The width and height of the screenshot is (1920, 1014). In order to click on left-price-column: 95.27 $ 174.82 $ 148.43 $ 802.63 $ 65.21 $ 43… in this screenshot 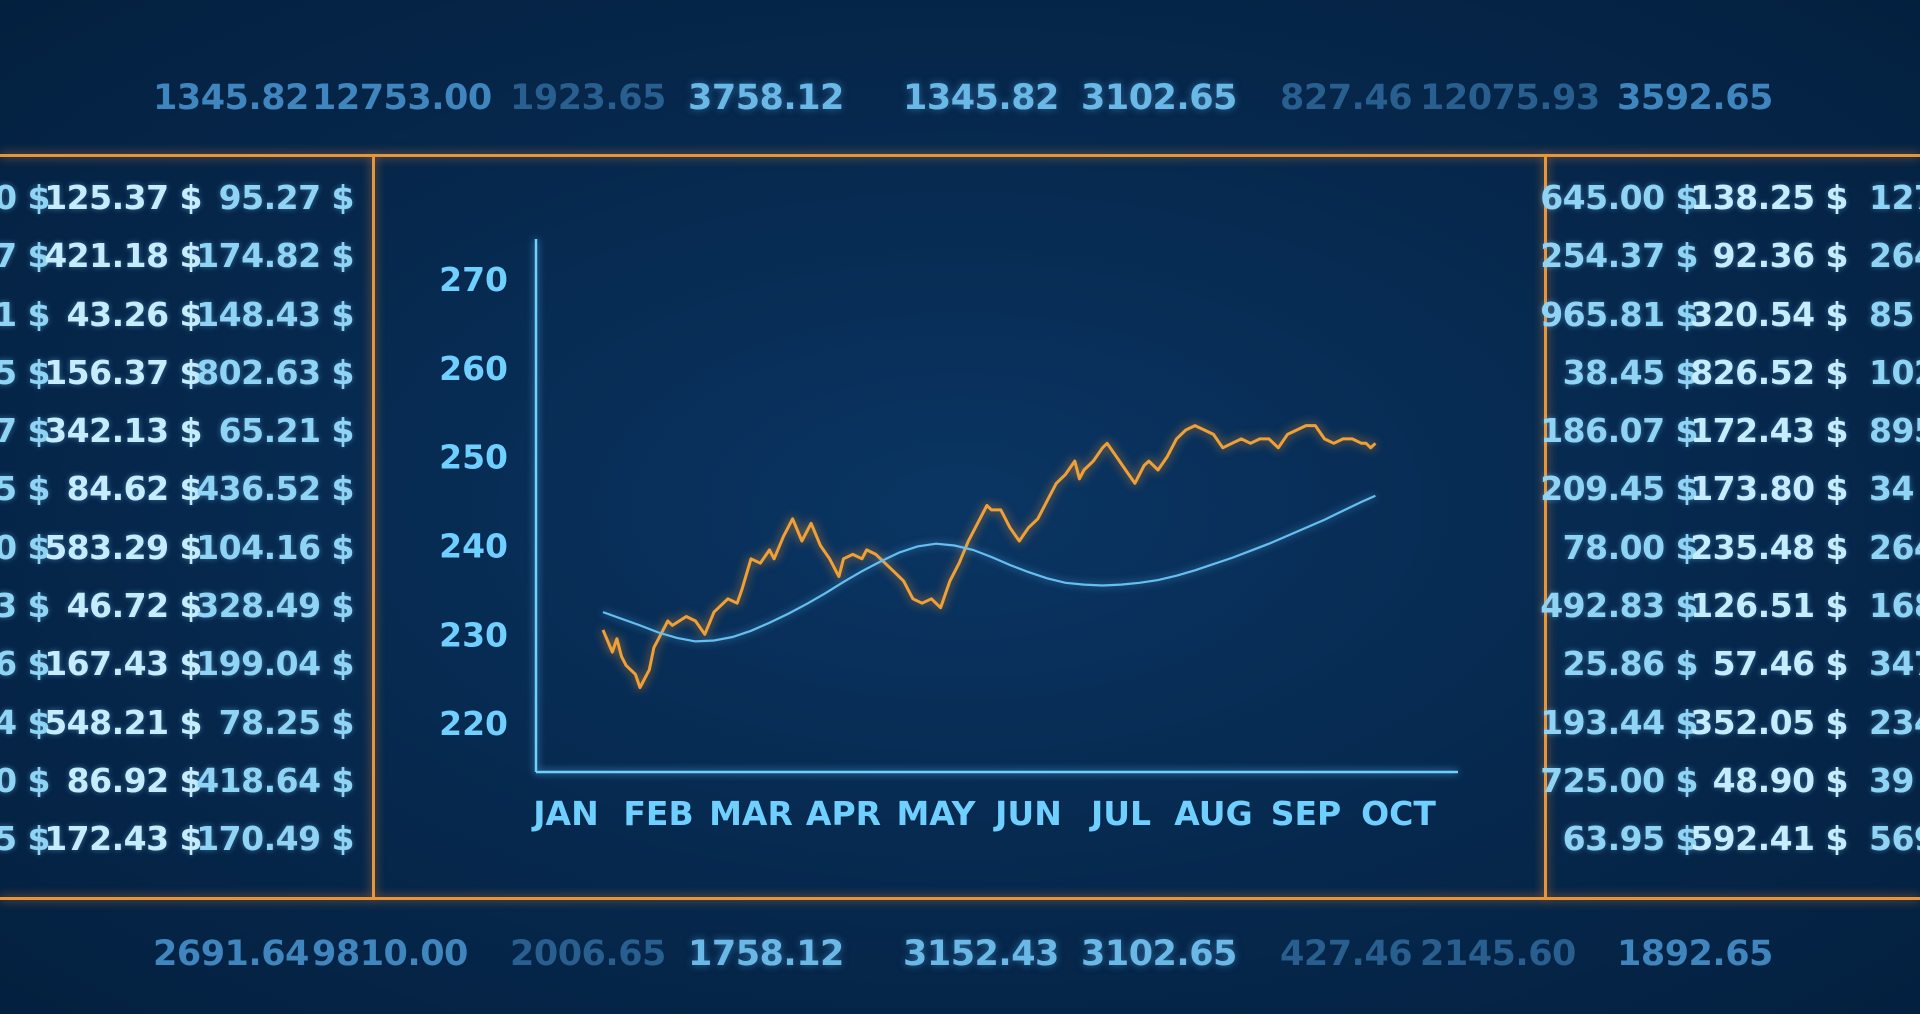, I will do `click(275, 528)`.